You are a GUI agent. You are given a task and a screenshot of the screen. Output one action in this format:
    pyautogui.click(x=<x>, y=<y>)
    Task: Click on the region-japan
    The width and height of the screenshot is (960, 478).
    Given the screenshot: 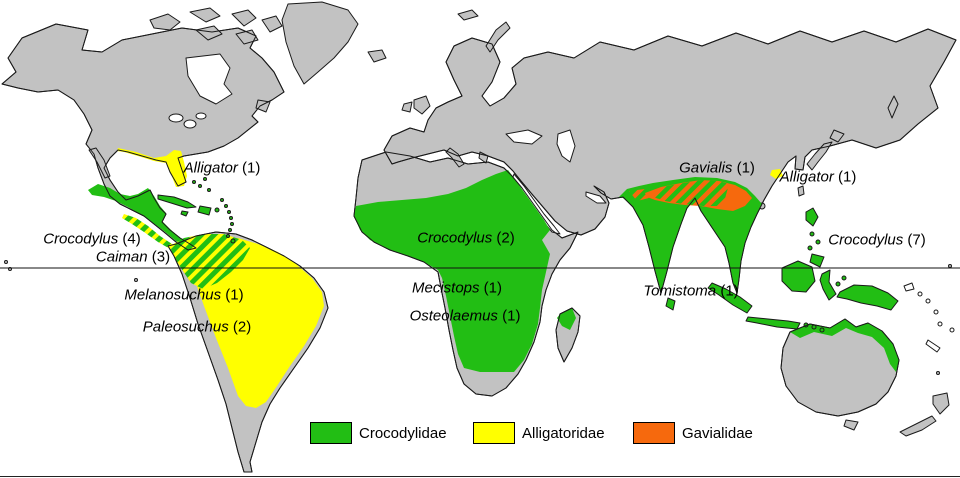 What is the action you would take?
    pyautogui.click(x=825, y=150)
    